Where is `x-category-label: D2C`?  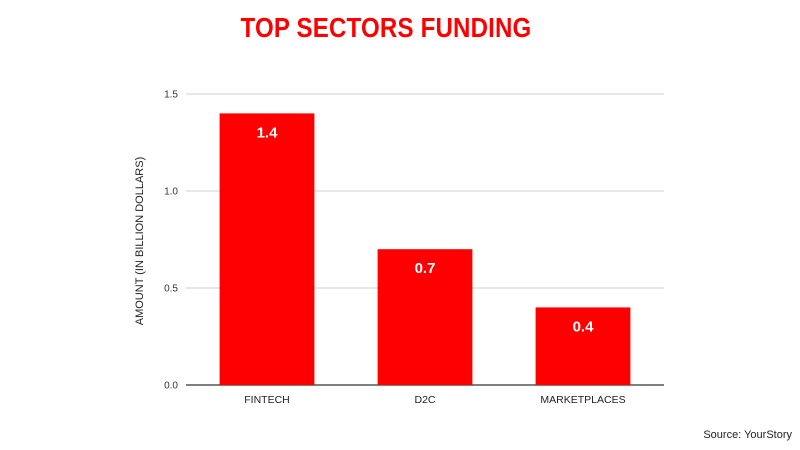 x-category-label: D2C is located at coordinates (424, 400).